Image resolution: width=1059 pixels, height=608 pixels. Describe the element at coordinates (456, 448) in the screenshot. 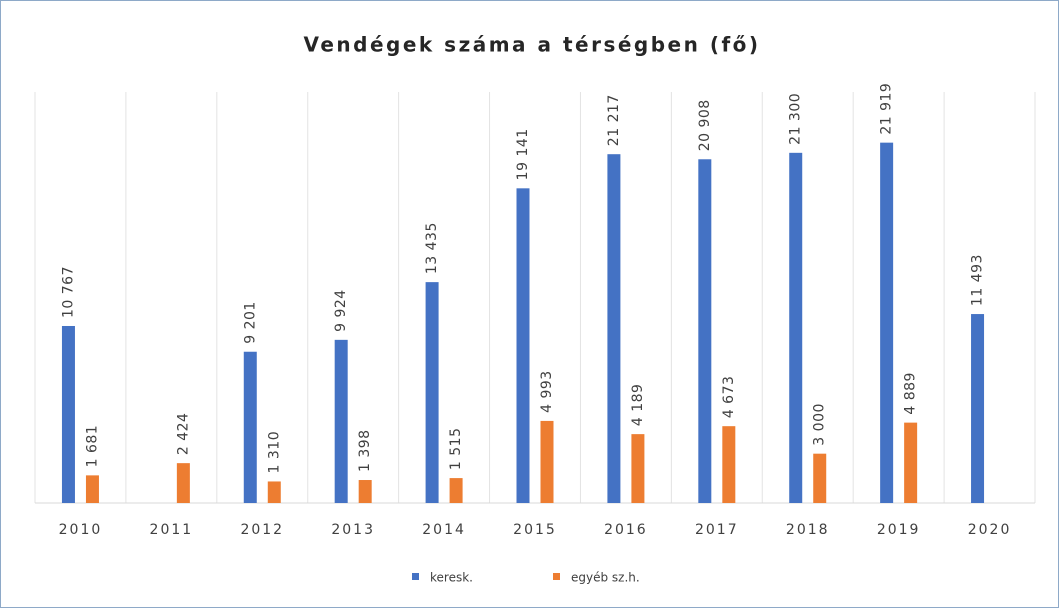

I see `data-label: 1 515` at that location.